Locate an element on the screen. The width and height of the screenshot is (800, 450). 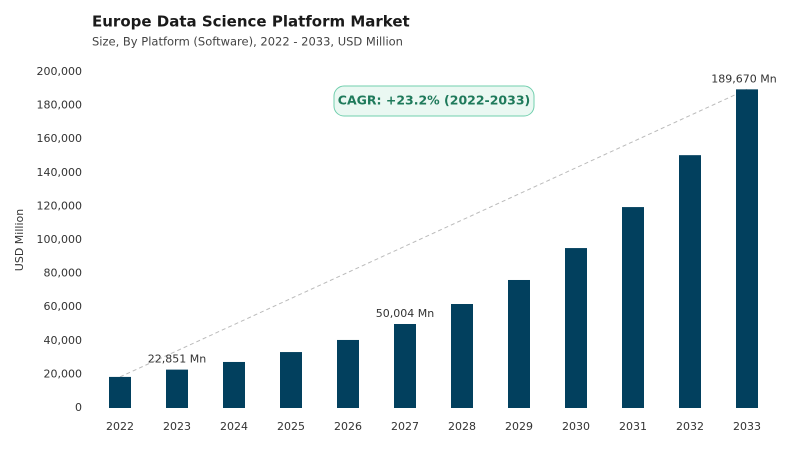
y-tick-label: 180,000 is located at coordinates (60, 105).